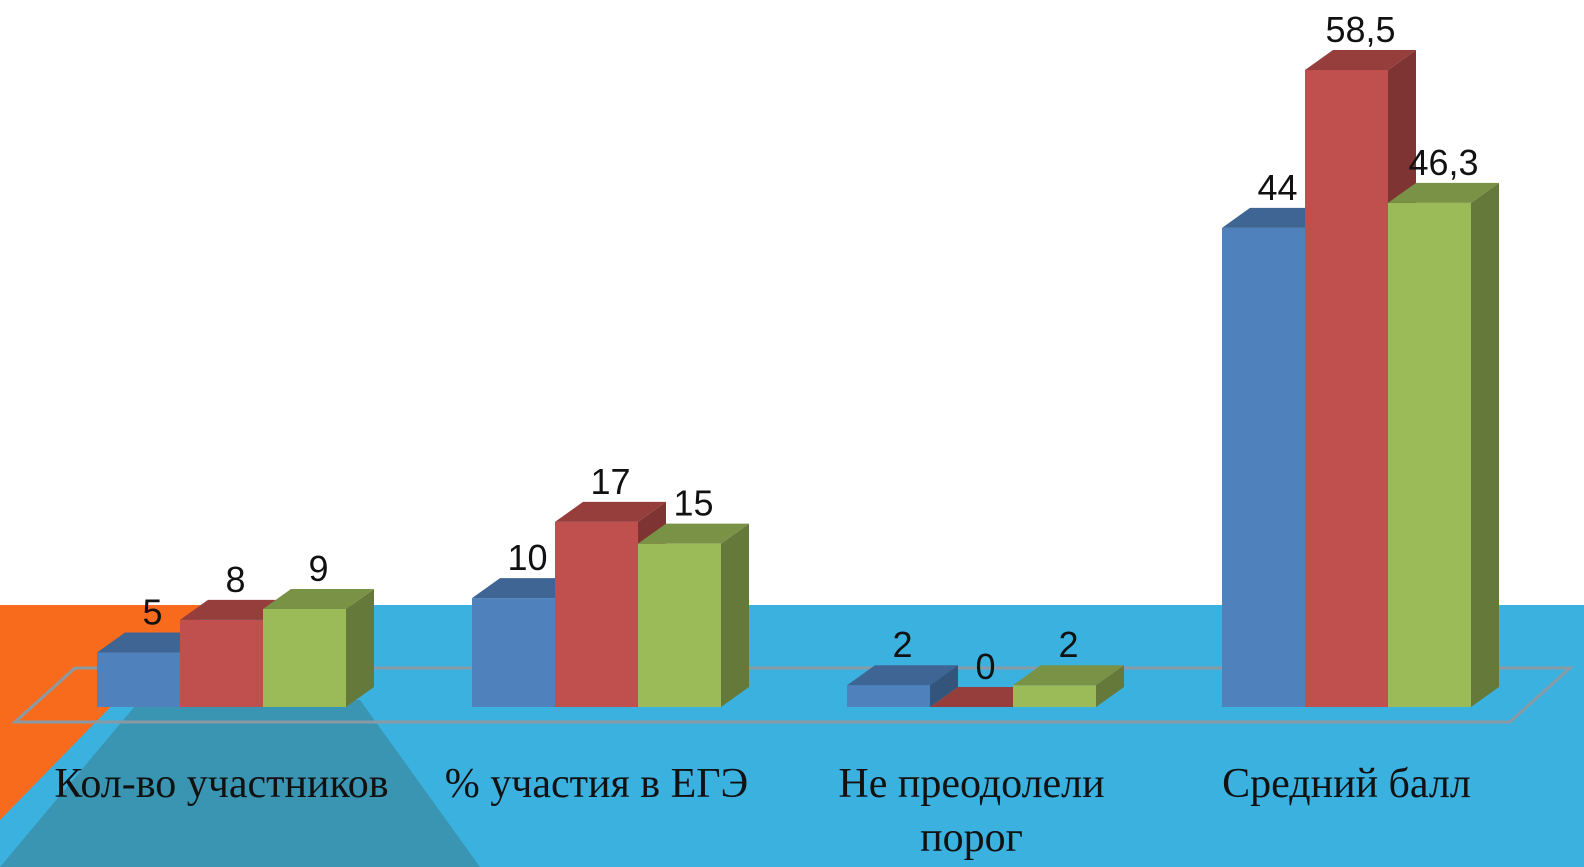 This screenshot has width=1584, height=867. What do you see at coordinates (1277, 187) in the screenshot?
I see `data-label: 44` at bounding box center [1277, 187].